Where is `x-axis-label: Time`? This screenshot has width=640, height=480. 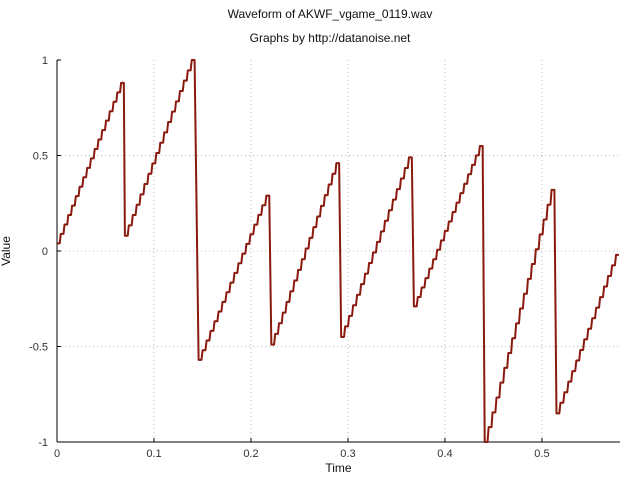 x-axis-label: Time is located at coordinates (338, 468).